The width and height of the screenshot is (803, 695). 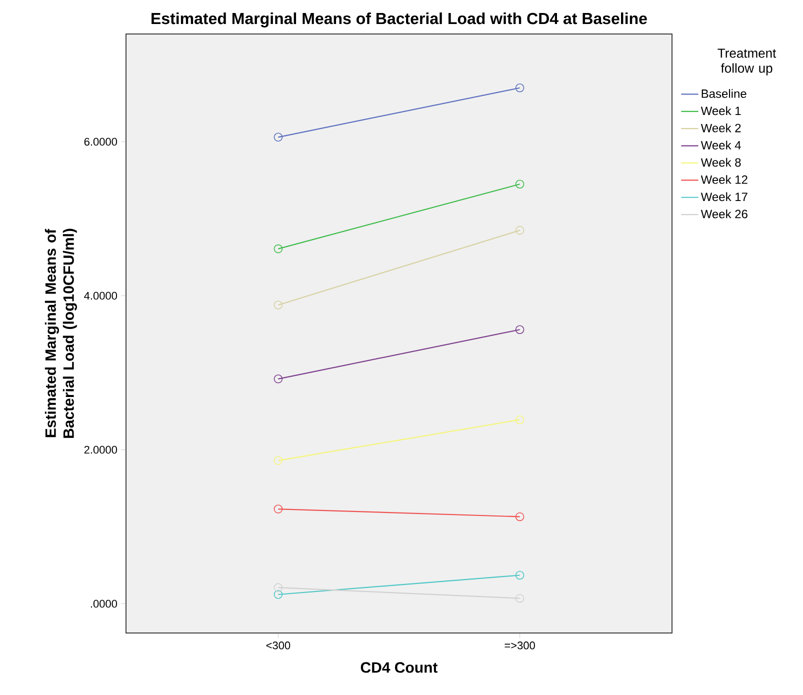 I want to click on legend-label: Week 17, so click(x=724, y=197).